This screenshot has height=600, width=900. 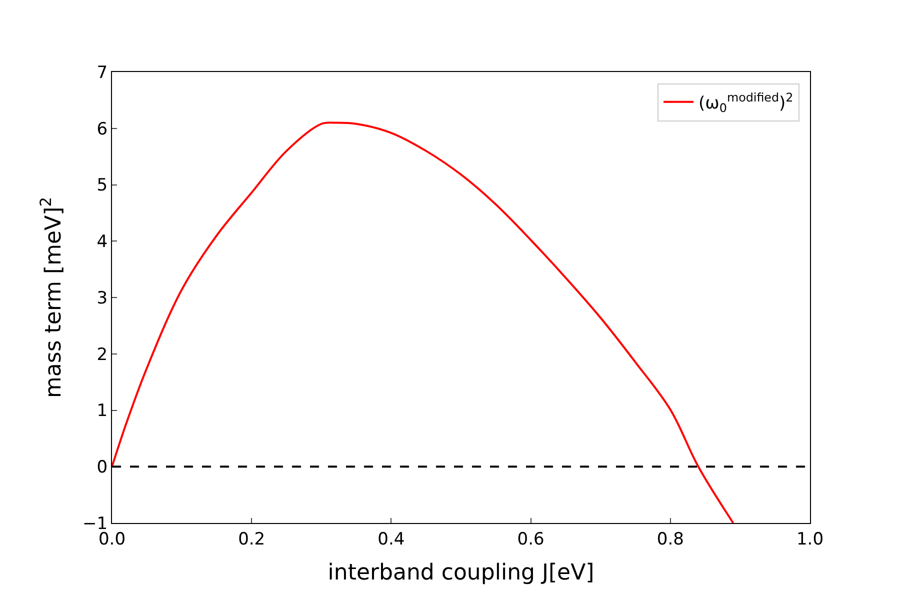 I want to click on y-tick-label: 4, so click(x=102, y=242).